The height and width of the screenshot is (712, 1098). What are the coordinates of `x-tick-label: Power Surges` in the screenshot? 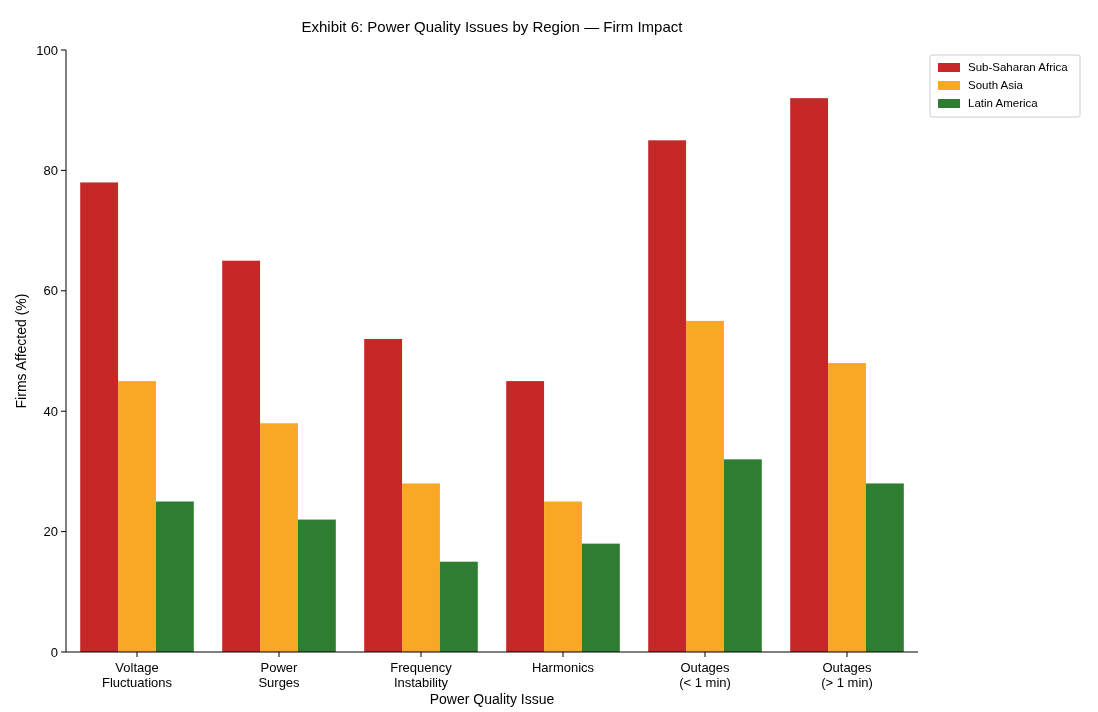 It's located at (279, 675).